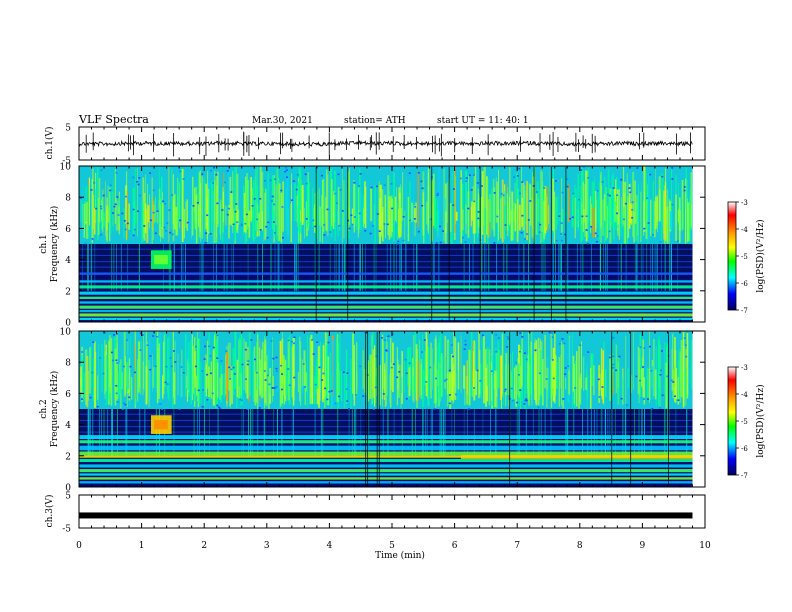 This screenshot has width=792, height=612. What do you see at coordinates (386, 460) in the screenshot?
I see `ch2-spectrogram-stripe` at bounding box center [386, 460].